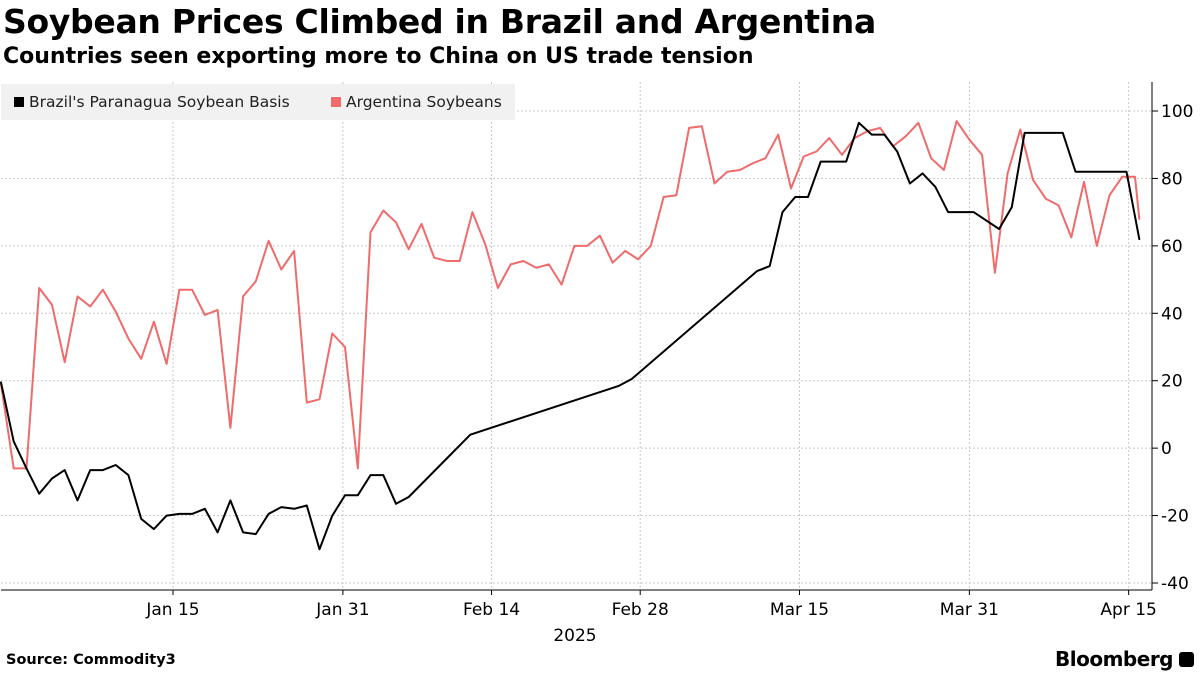 The height and width of the screenshot is (675, 1200). I want to click on legend-item-brazil: Brazil's Paranagua Soybean Basis, so click(152, 102).